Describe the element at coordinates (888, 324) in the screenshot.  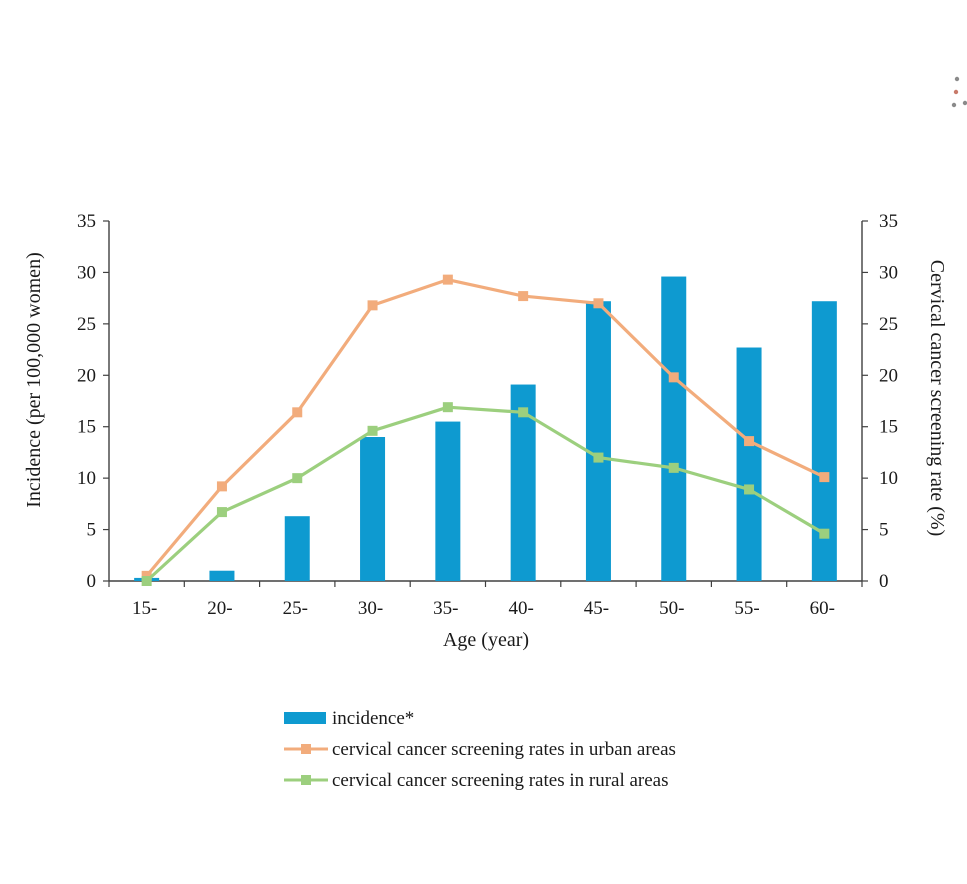
I see `y-tick-label-right: 25` at that location.